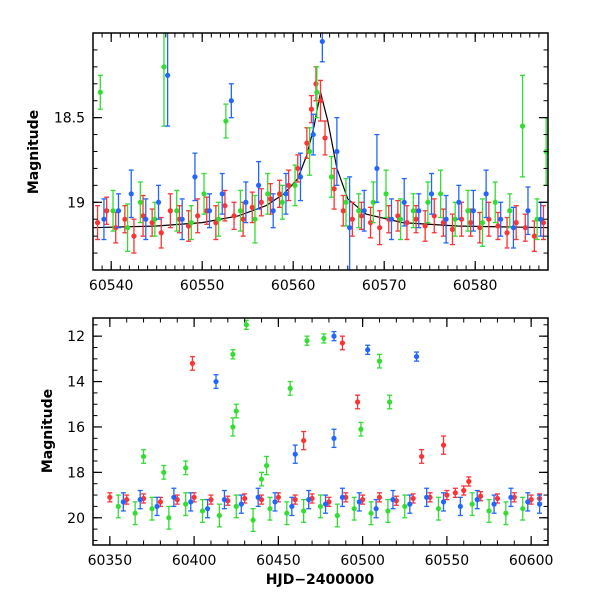  Describe the element at coordinates (362, 561) in the screenshot. I see `bottom-x-tick-label: 60500` at that location.